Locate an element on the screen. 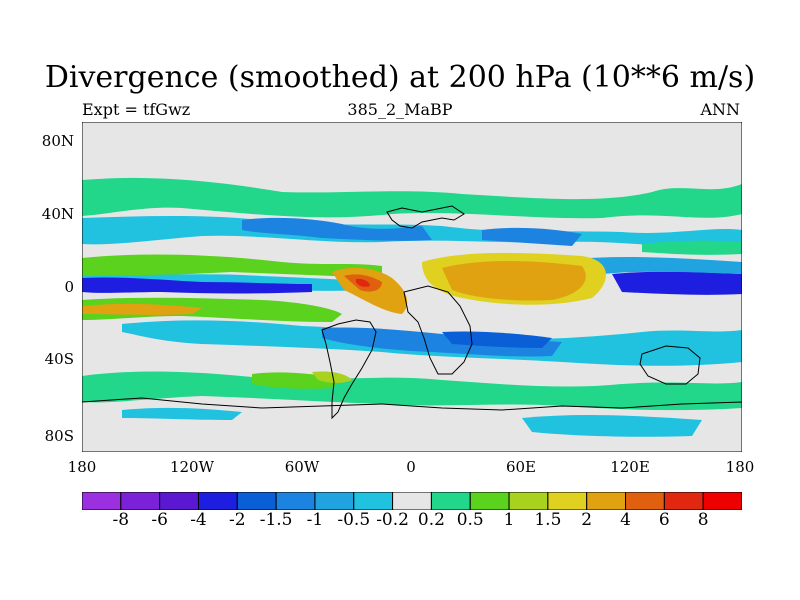 Image resolution: width=800 pixels, height=600 pixels. lon-label-60e: 60E is located at coordinates (521, 467).